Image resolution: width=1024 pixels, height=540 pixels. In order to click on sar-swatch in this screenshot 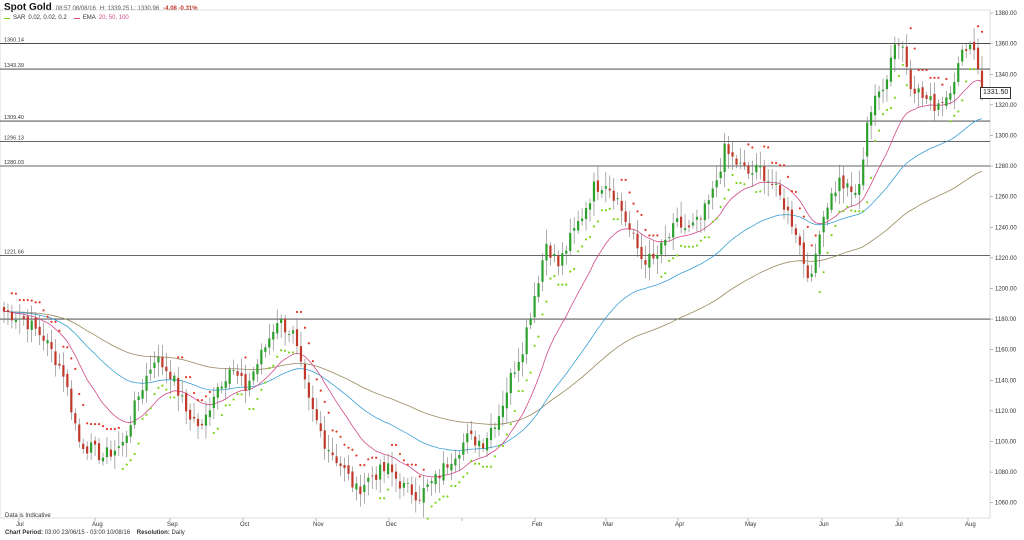, I will do `click(7, 18)`.